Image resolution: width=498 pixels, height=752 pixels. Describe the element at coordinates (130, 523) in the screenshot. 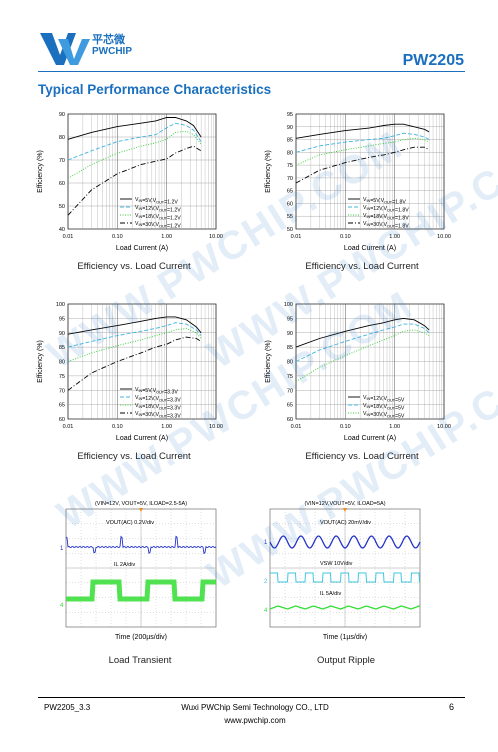

I see `scope-label: VOUT(AC) 0.2V/div` at that location.